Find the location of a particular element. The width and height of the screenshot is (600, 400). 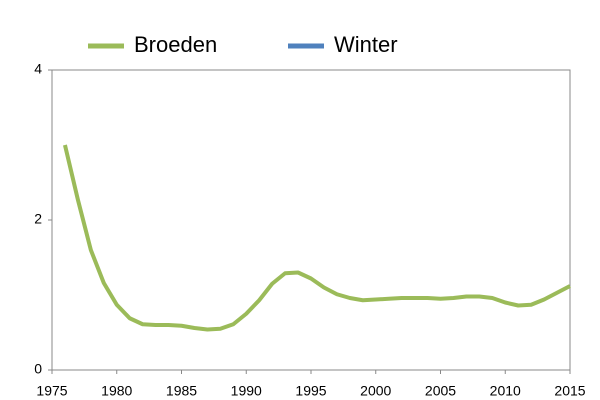

x-tick-label: 2000 is located at coordinates (375, 391).